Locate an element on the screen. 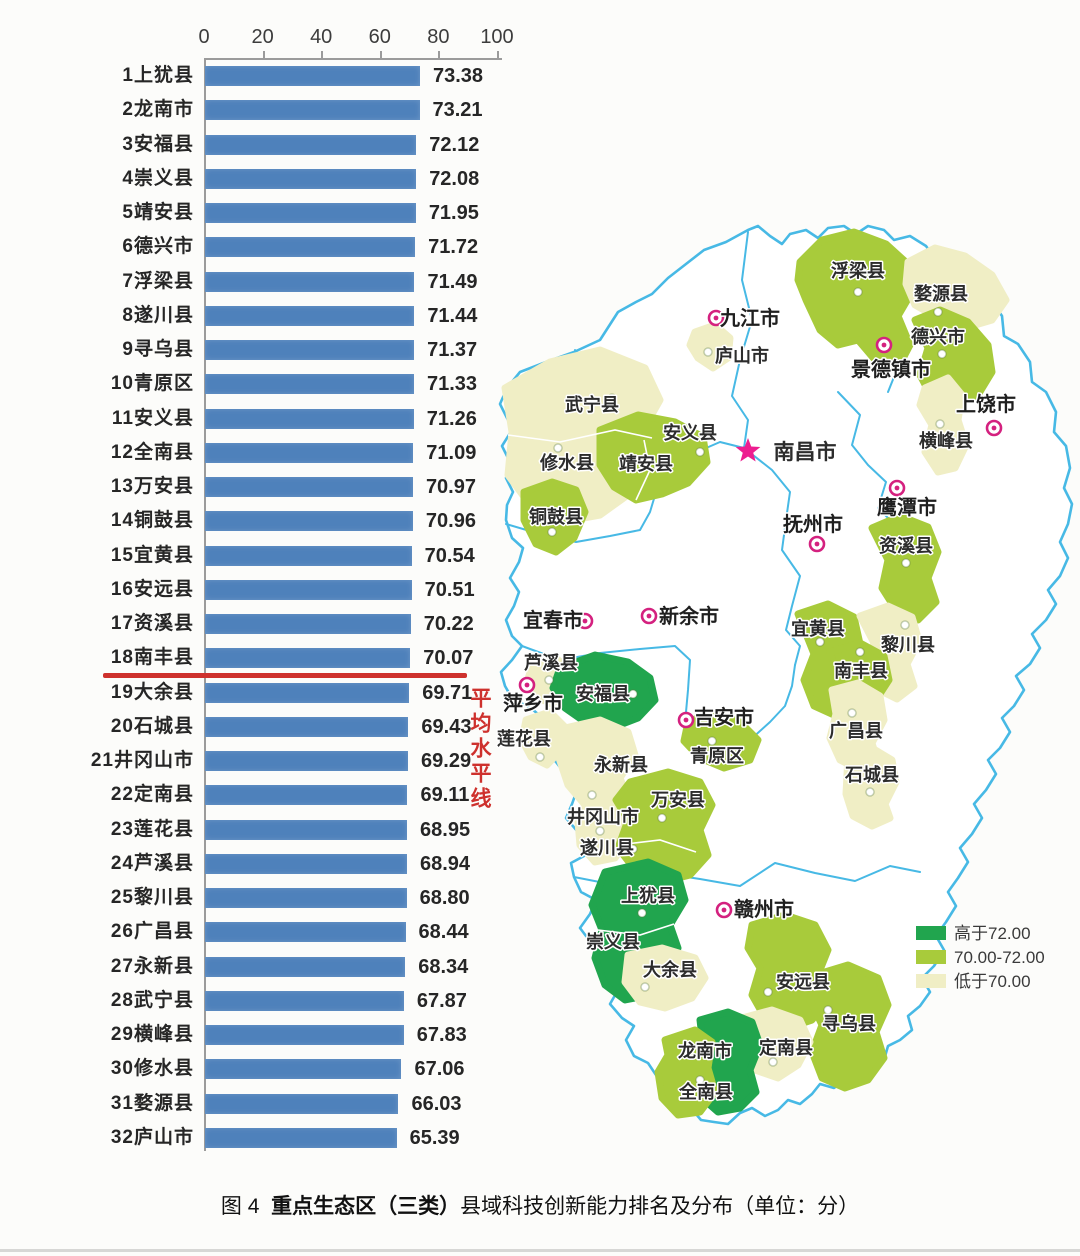 The image size is (1080, 1256). bar-value-label: 68.80 is located at coordinates (444, 898).